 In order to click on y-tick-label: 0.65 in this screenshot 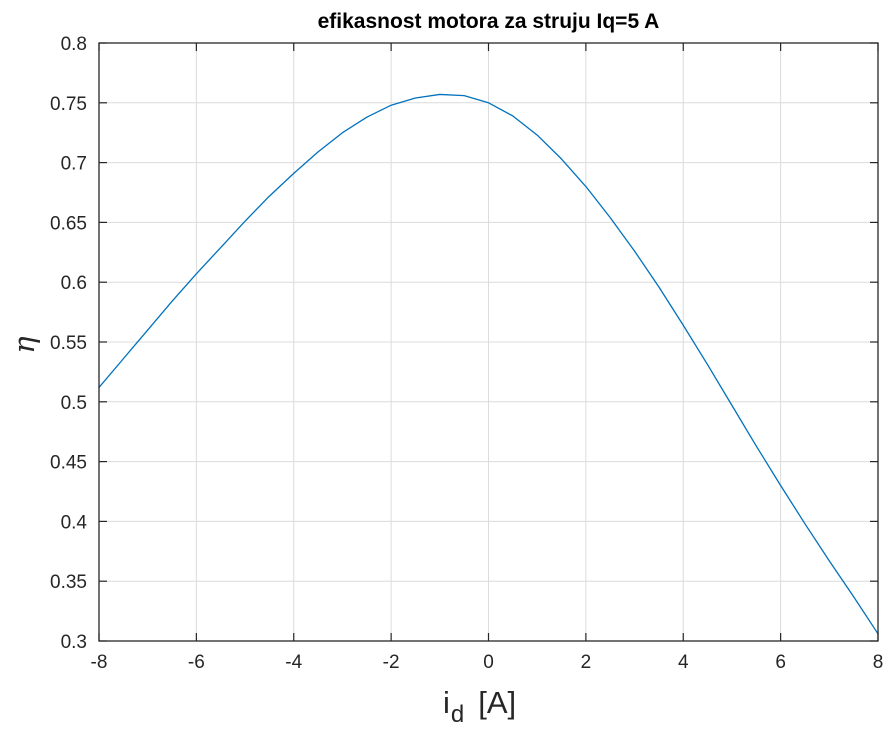, I will do `click(68, 223)`.